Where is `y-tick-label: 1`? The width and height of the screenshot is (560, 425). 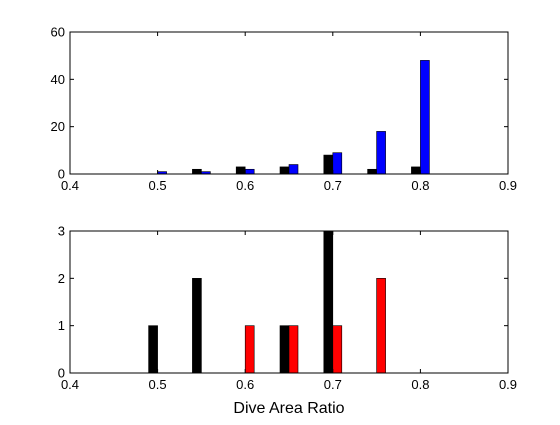 y-tick-label: 1 is located at coordinates (61, 325).